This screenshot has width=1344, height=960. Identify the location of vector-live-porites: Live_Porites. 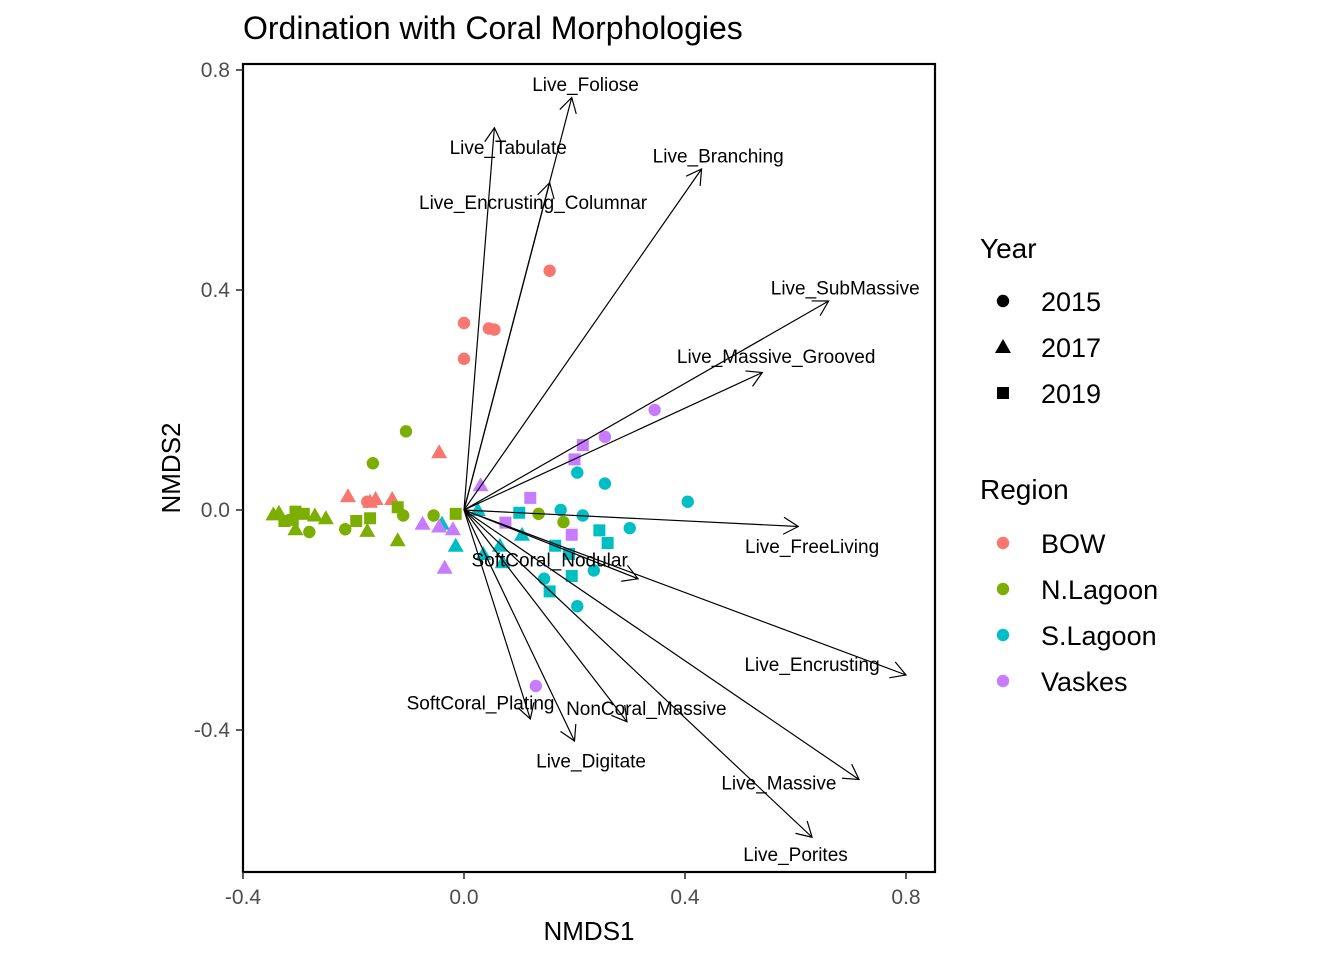
(655, 687).